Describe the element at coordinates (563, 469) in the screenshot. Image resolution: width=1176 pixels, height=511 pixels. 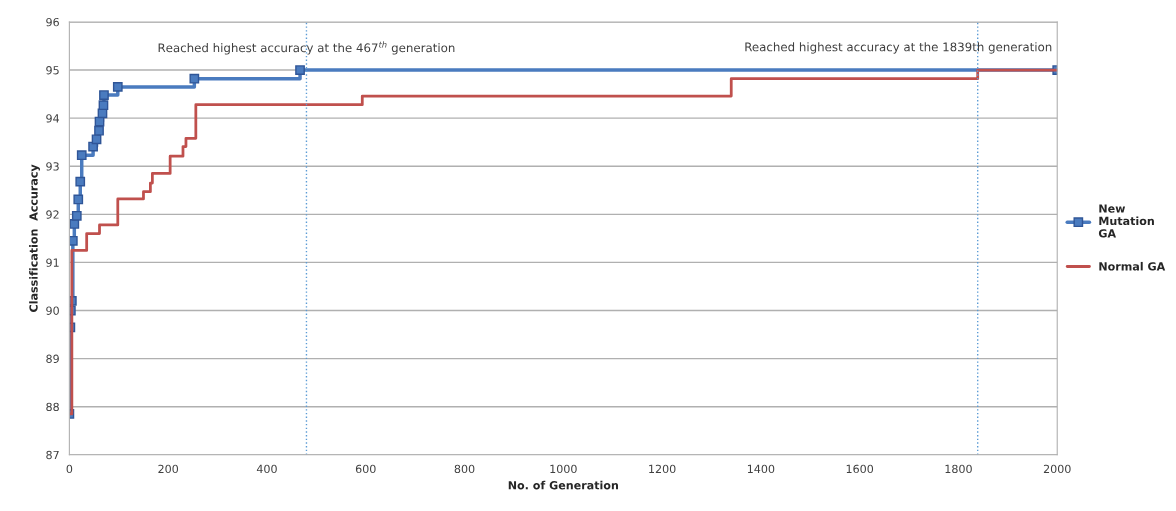
I see `x-tick-label: 1000` at that location.